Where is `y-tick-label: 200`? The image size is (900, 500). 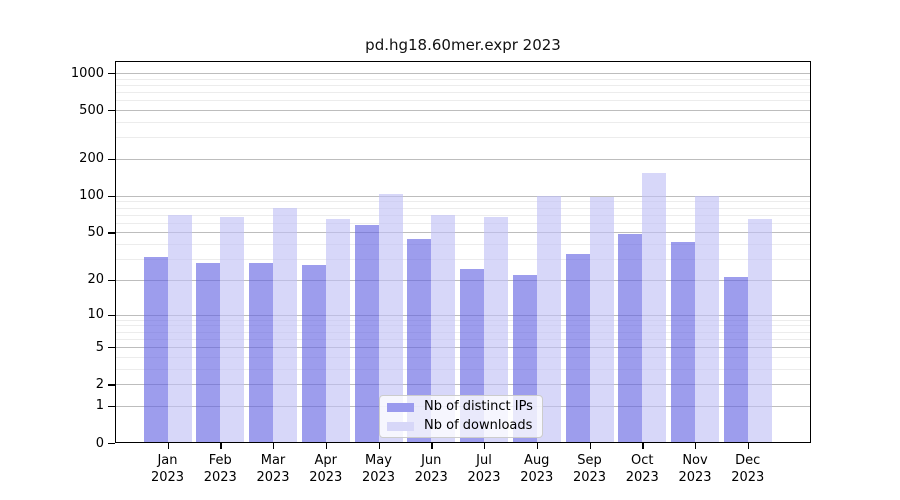
y-tick-label: 200 is located at coordinates (91, 159).